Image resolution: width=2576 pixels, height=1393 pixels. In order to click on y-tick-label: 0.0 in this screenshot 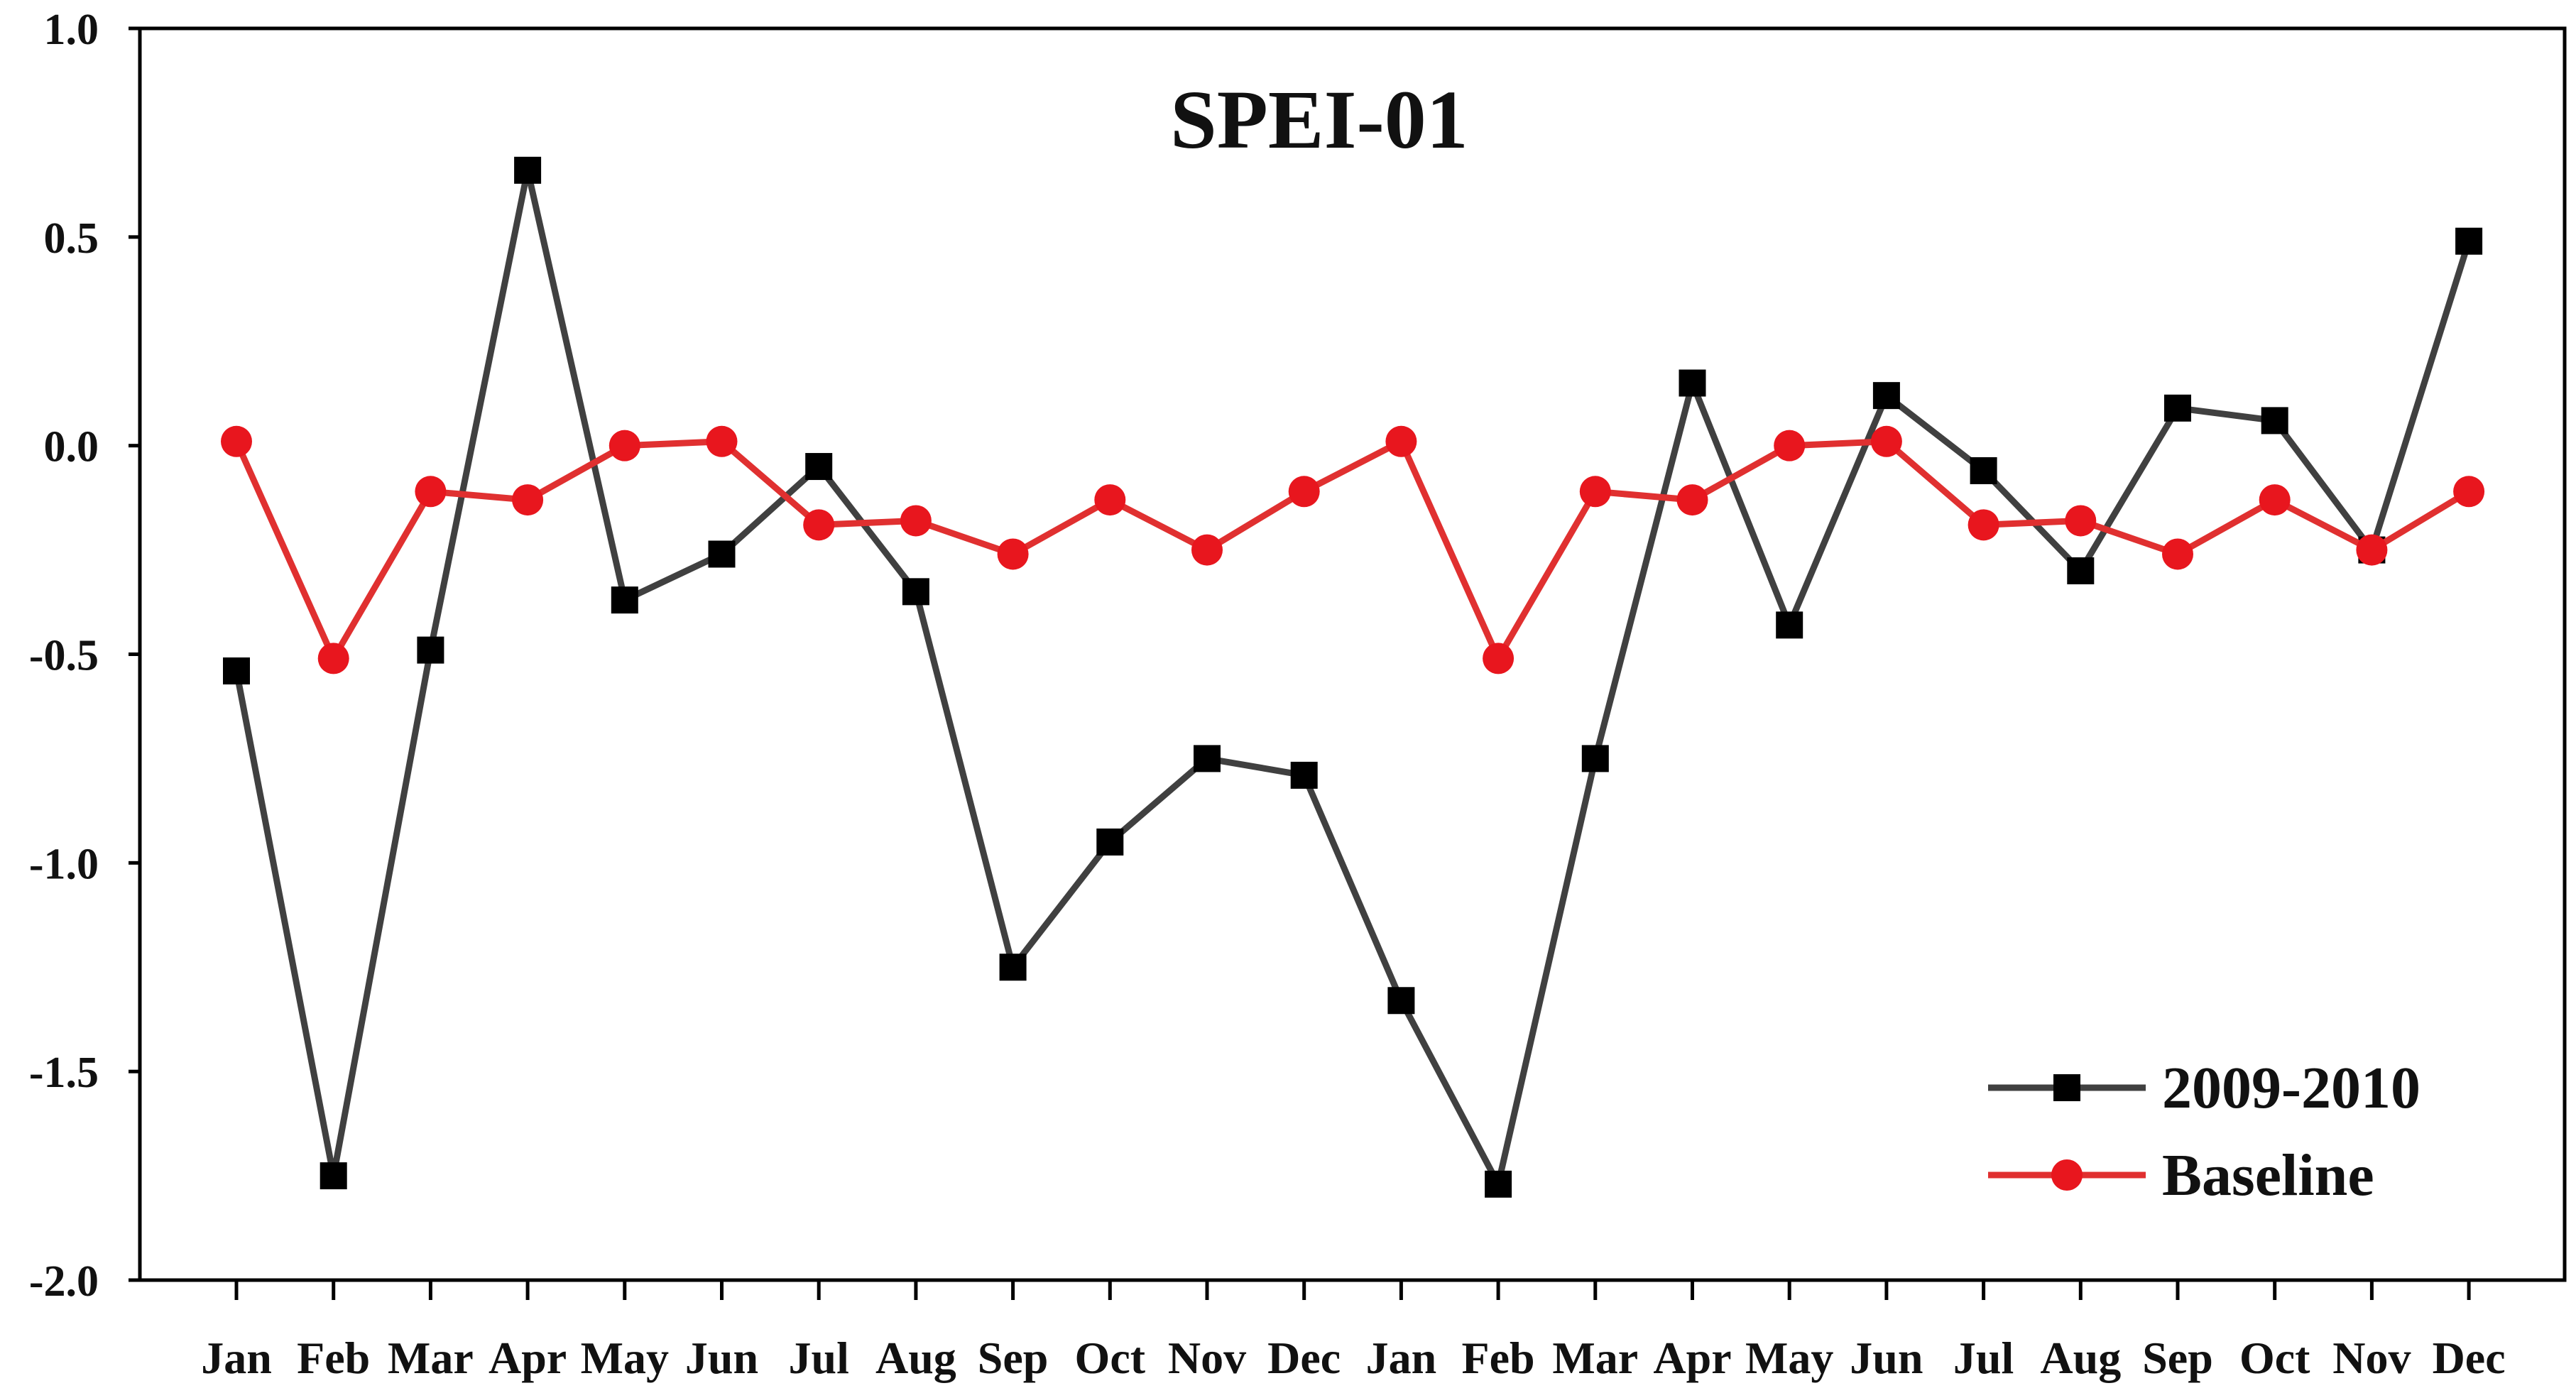, I will do `click(71, 447)`.